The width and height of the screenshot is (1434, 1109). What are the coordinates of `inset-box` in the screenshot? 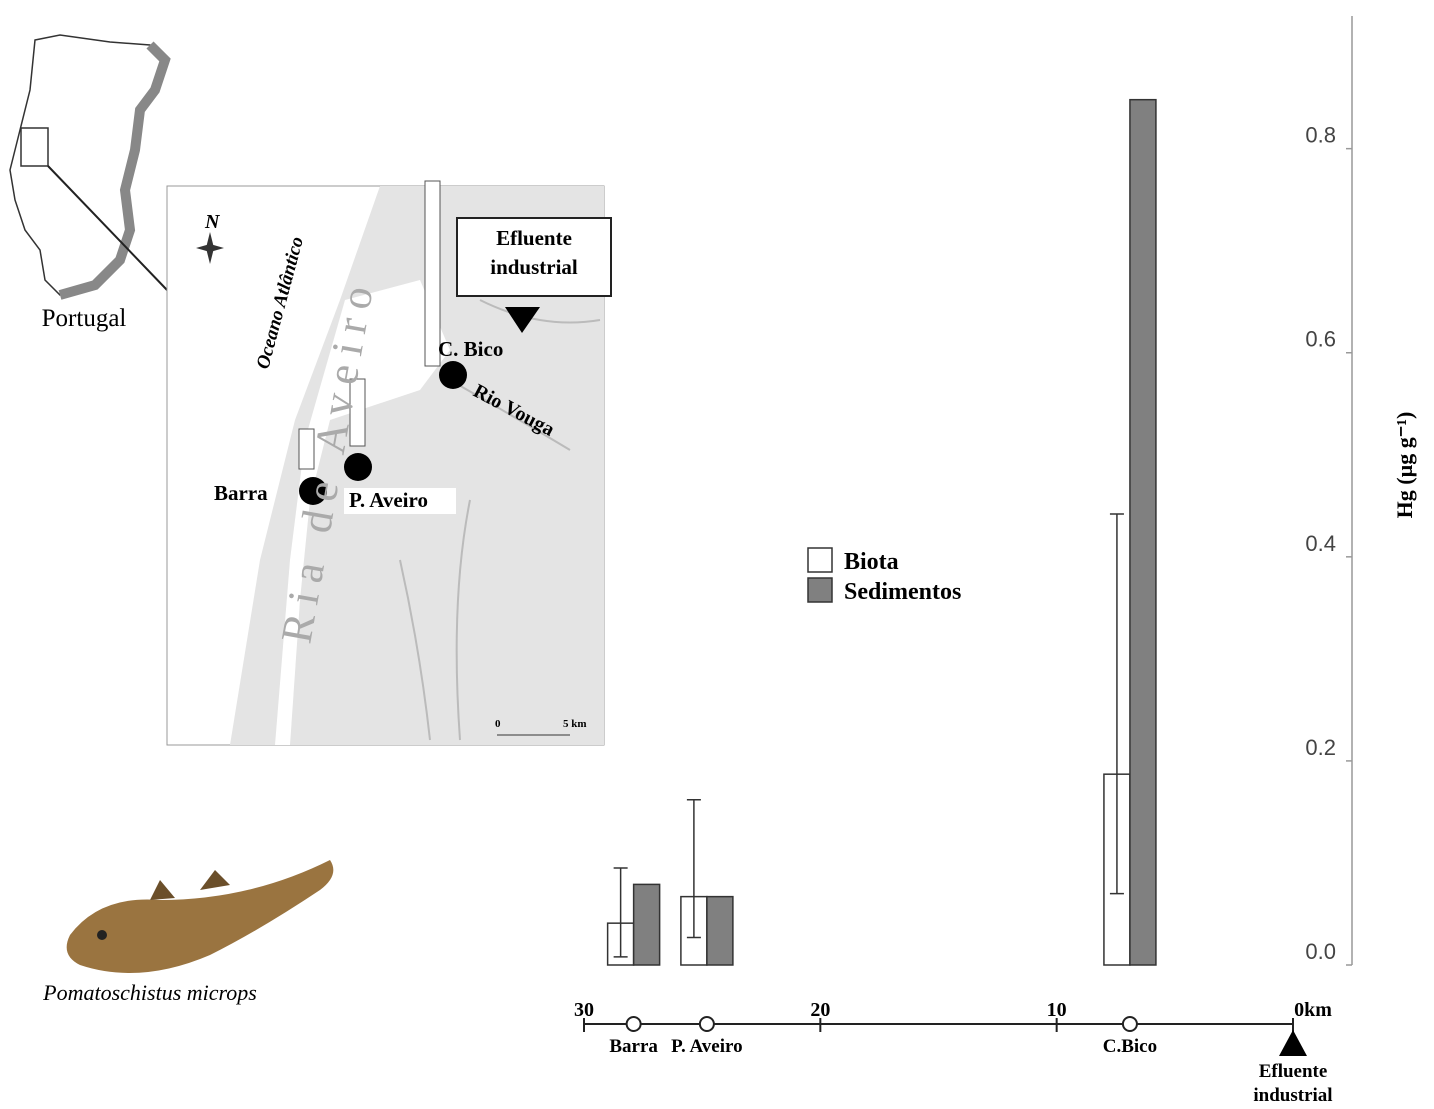 It's located at (34, 147).